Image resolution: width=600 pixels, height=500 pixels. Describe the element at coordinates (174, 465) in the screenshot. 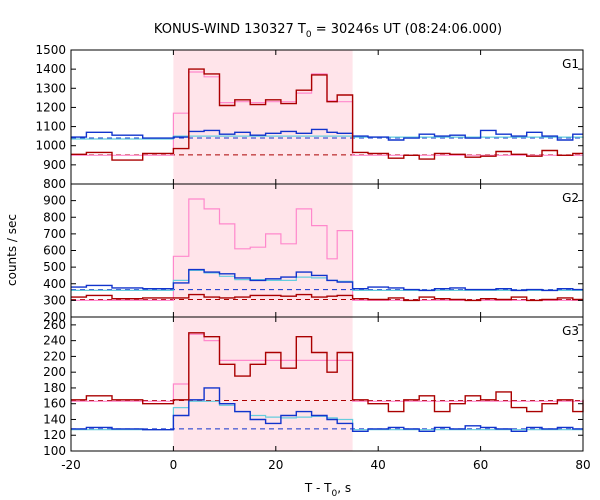

I see `x-tick-label: 0` at that location.